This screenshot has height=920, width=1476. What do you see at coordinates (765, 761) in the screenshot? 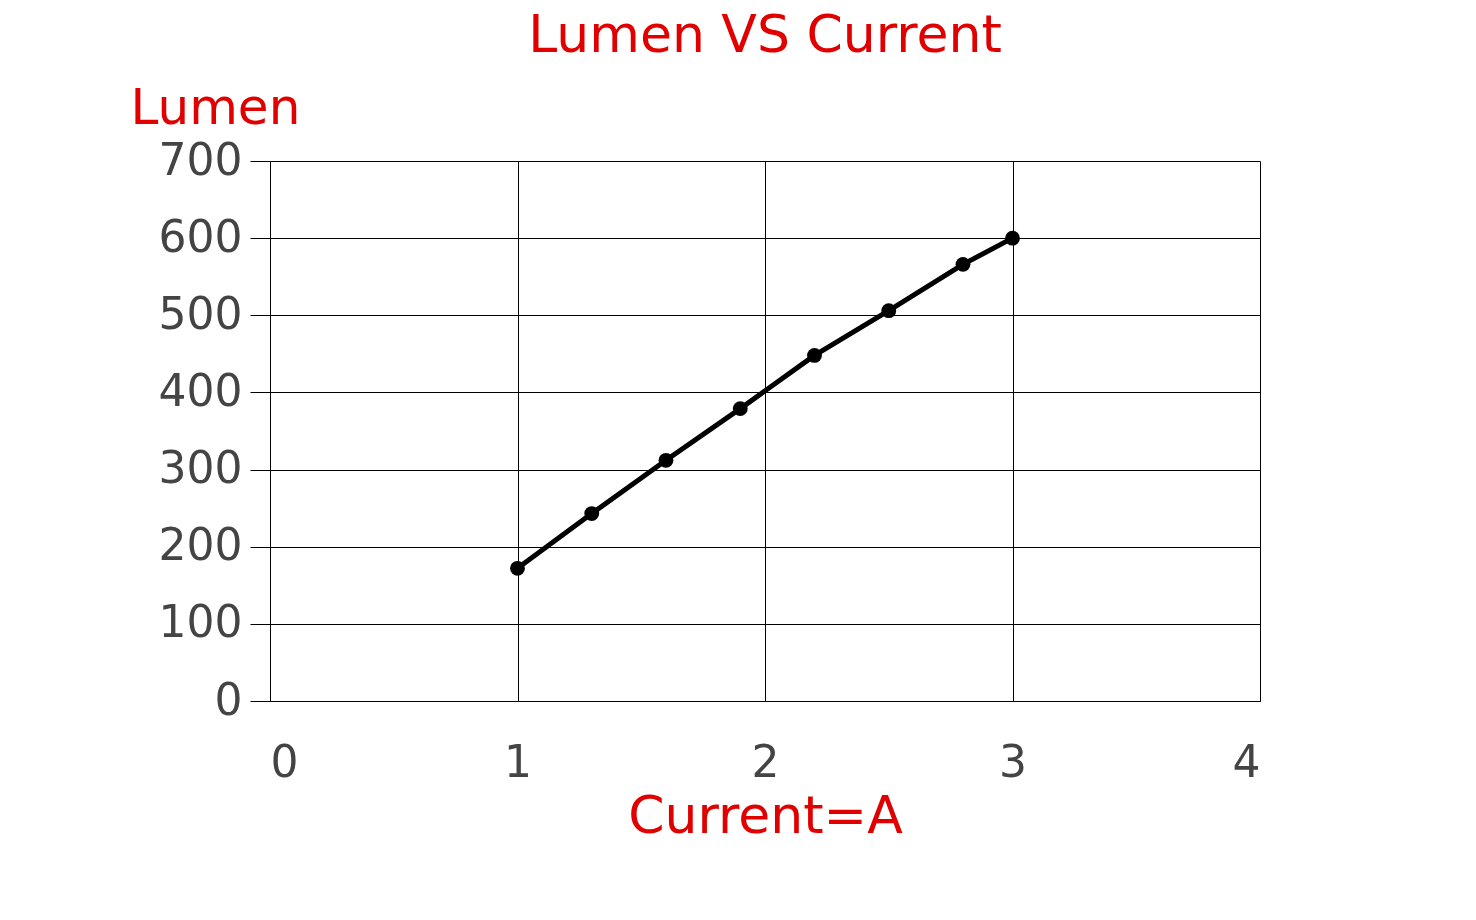
I see `x-tick-label: 2` at bounding box center [765, 761].